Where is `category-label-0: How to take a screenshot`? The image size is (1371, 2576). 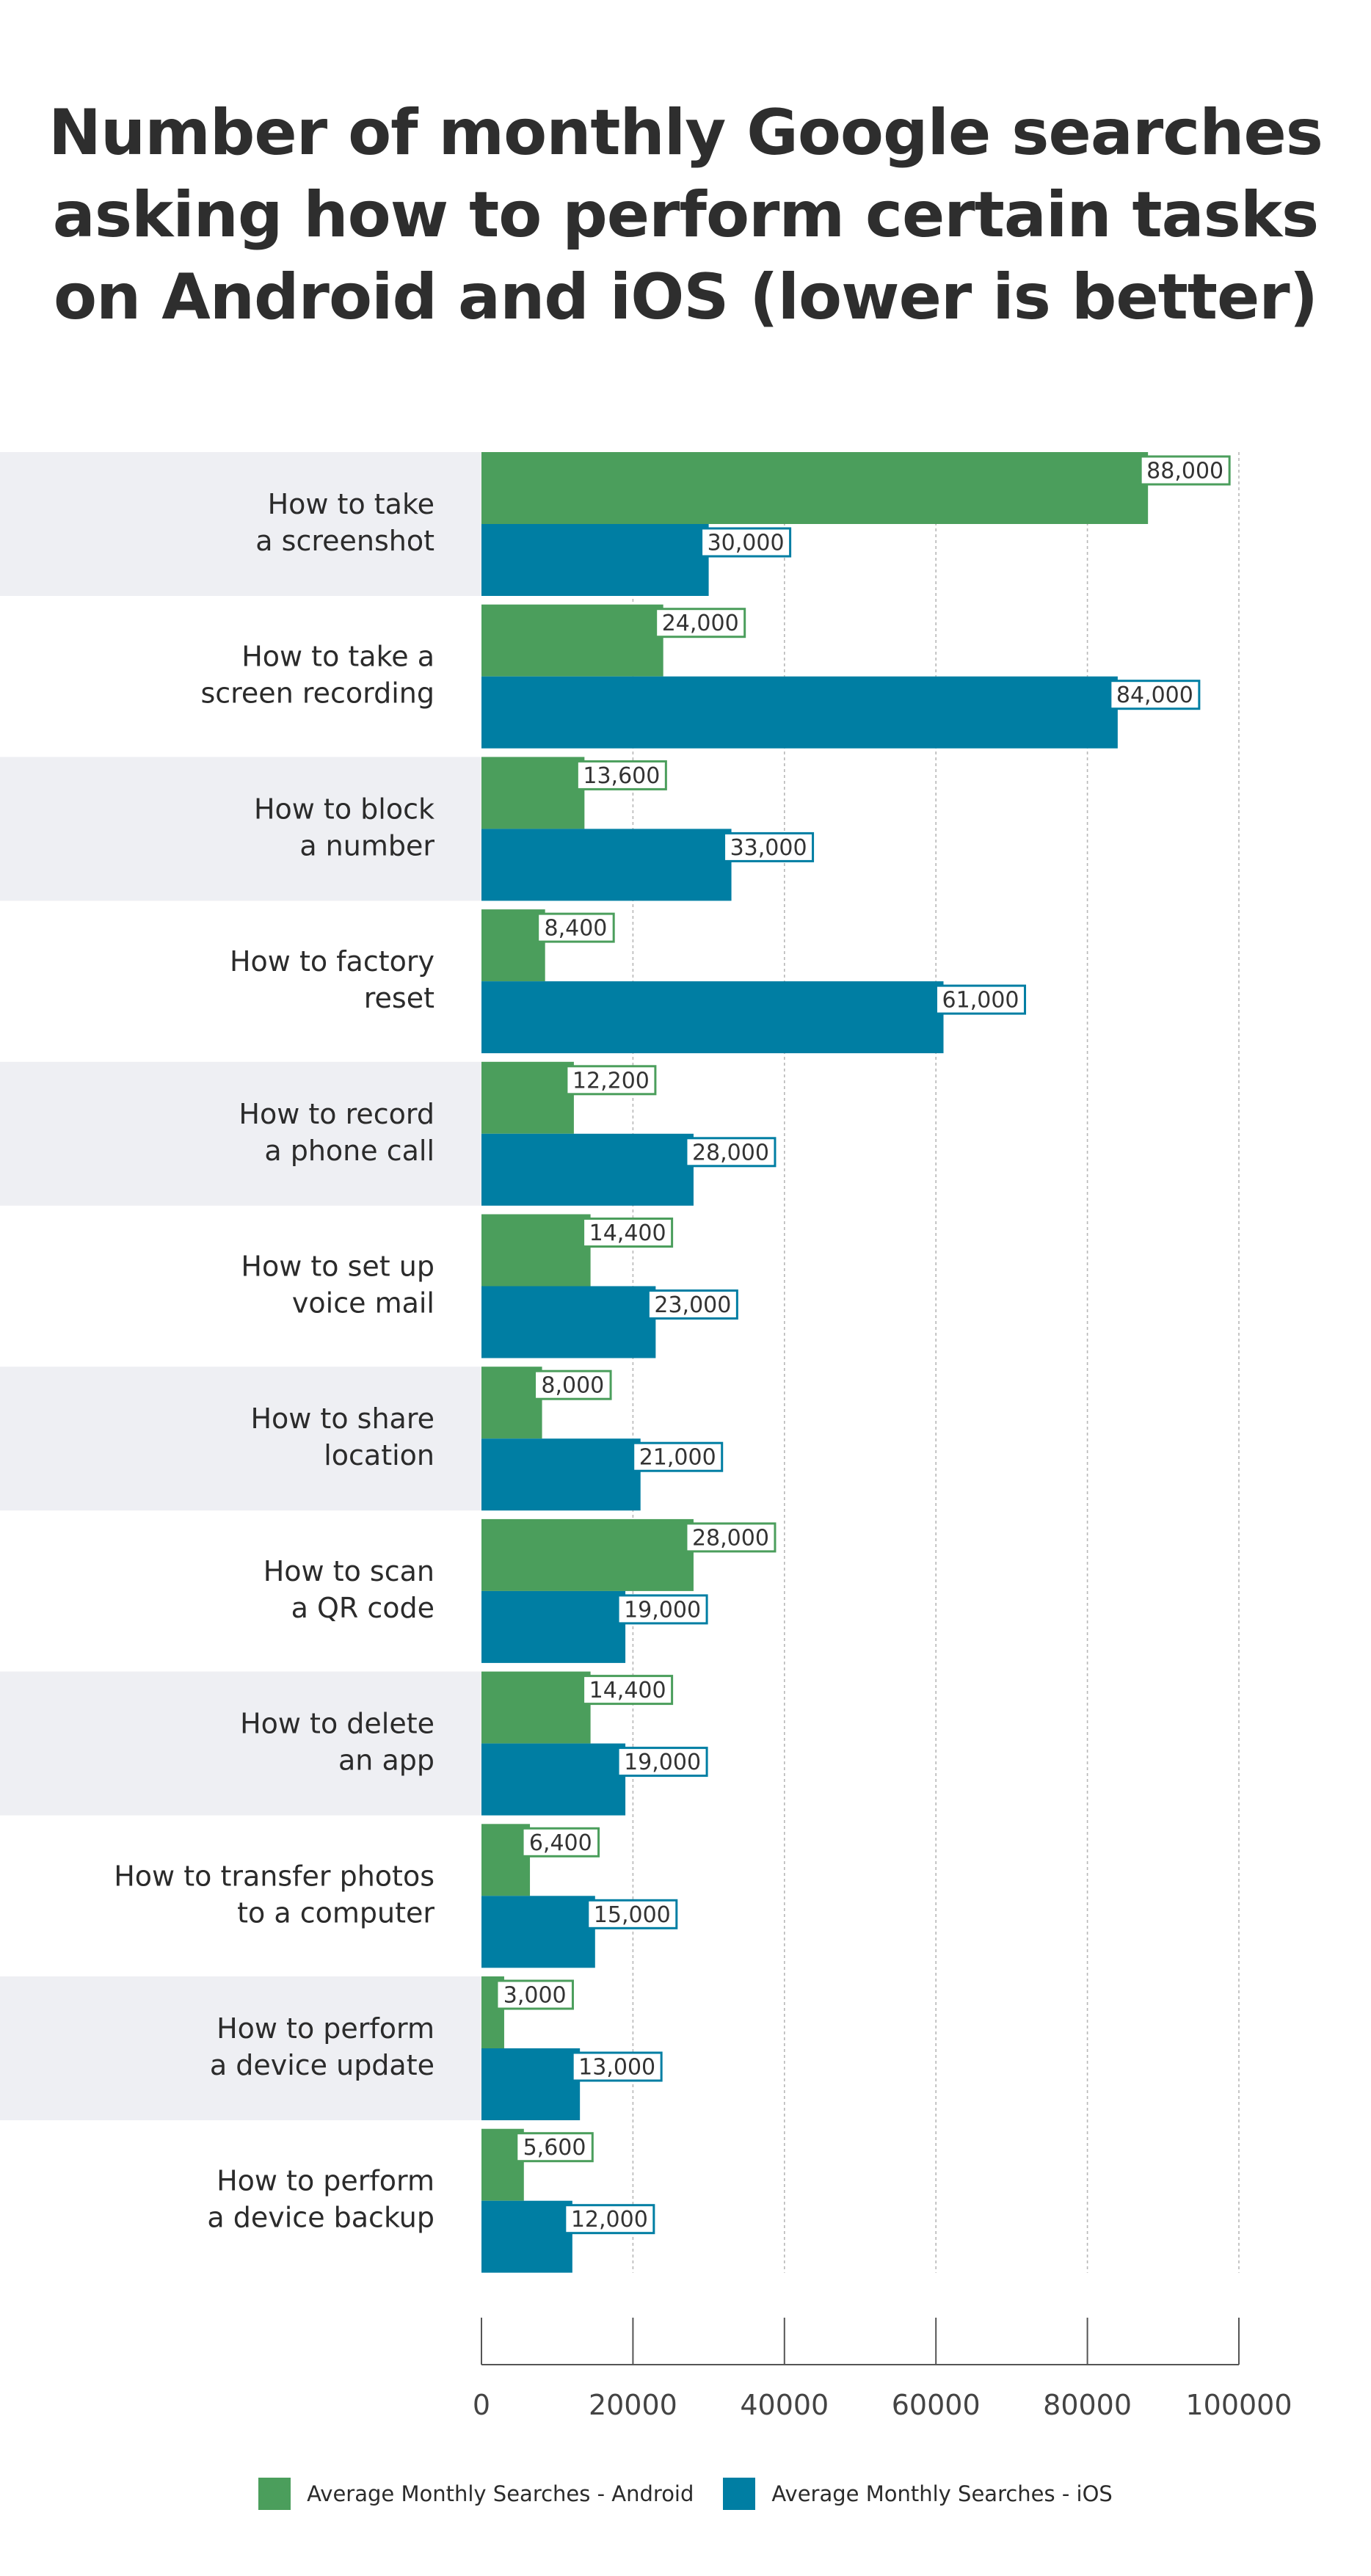 category-label-0: How to take a screenshot is located at coordinates (344, 522).